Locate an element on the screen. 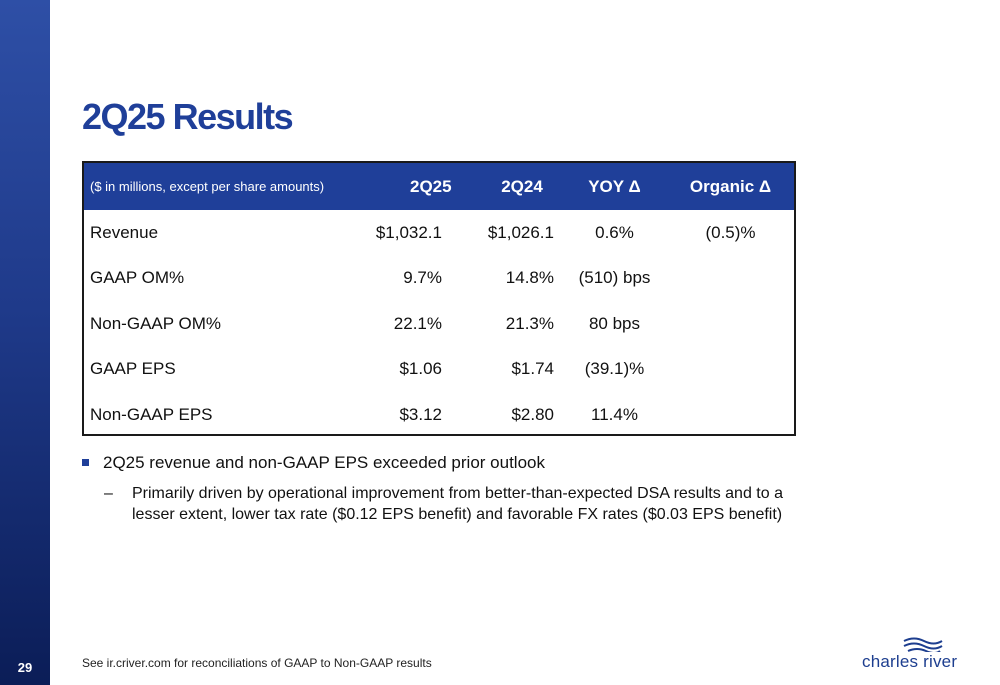 Image resolution: width=1000 pixels, height=685 pixels. left-accent-bar: 29 is located at coordinates (25, 342).